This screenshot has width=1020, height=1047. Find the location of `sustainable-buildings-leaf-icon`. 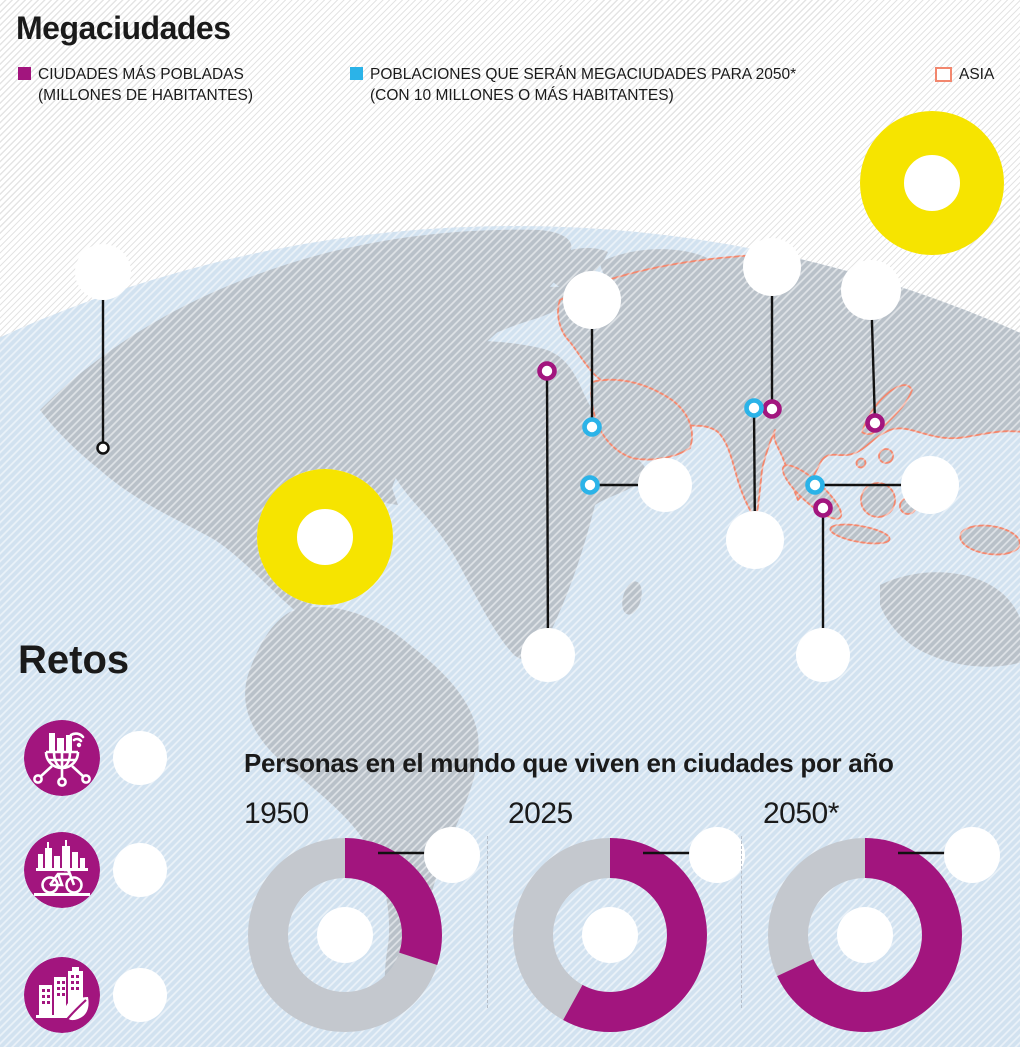

sustainable-buildings-leaf-icon is located at coordinates (62, 995).